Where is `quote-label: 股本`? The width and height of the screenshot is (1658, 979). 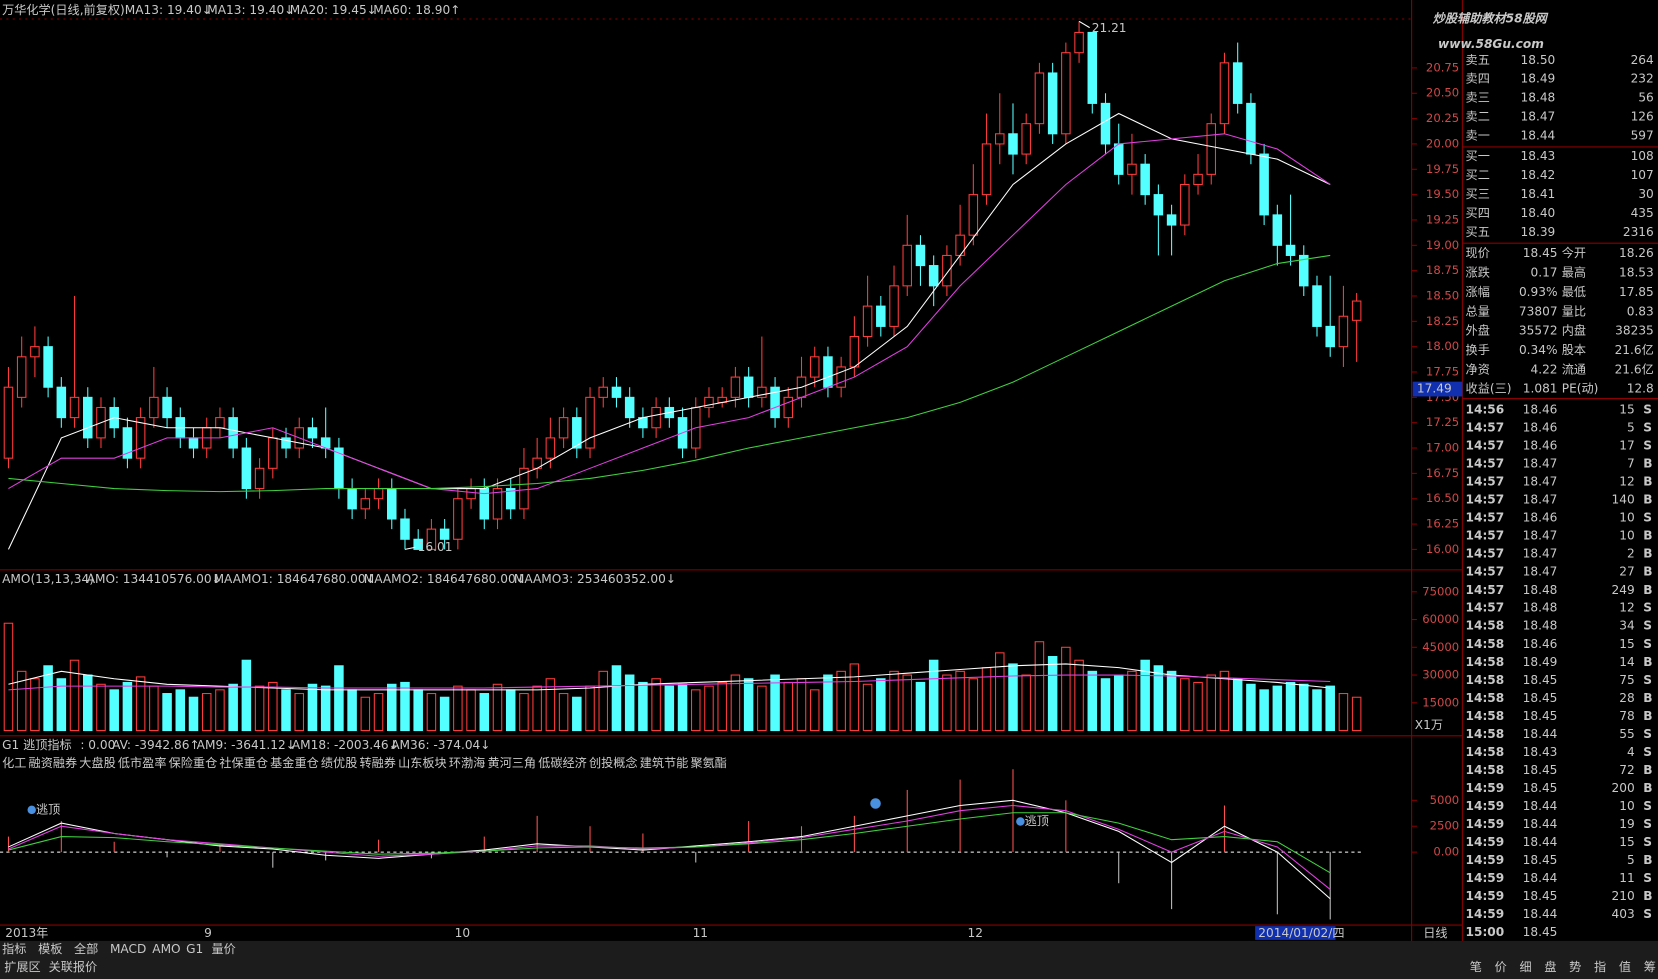 quote-label: 股本 is located at coordinates (1574, 350).